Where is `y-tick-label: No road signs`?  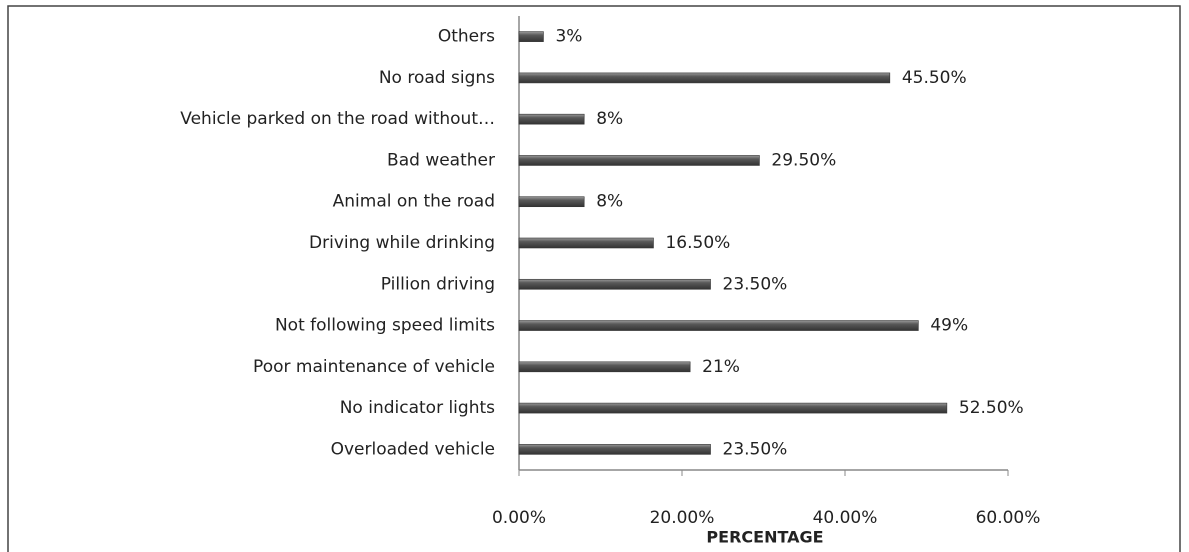
y-tick-label: No road signs is located at coordinates (437, 78).